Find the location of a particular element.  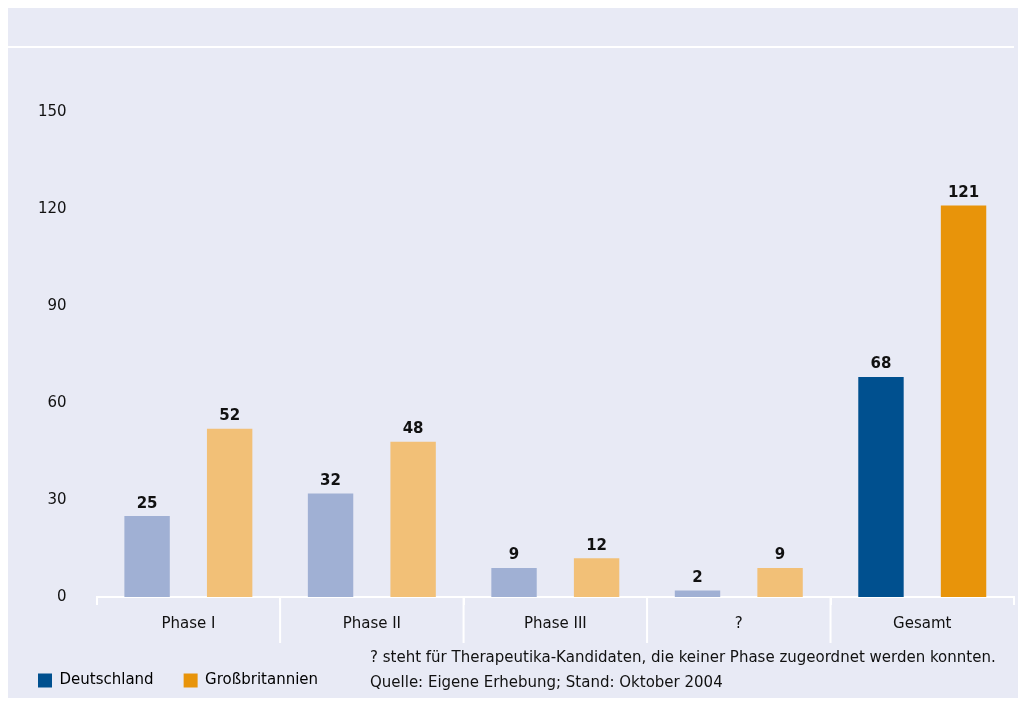

data-label: 52 is located at coordinates (230, 415).